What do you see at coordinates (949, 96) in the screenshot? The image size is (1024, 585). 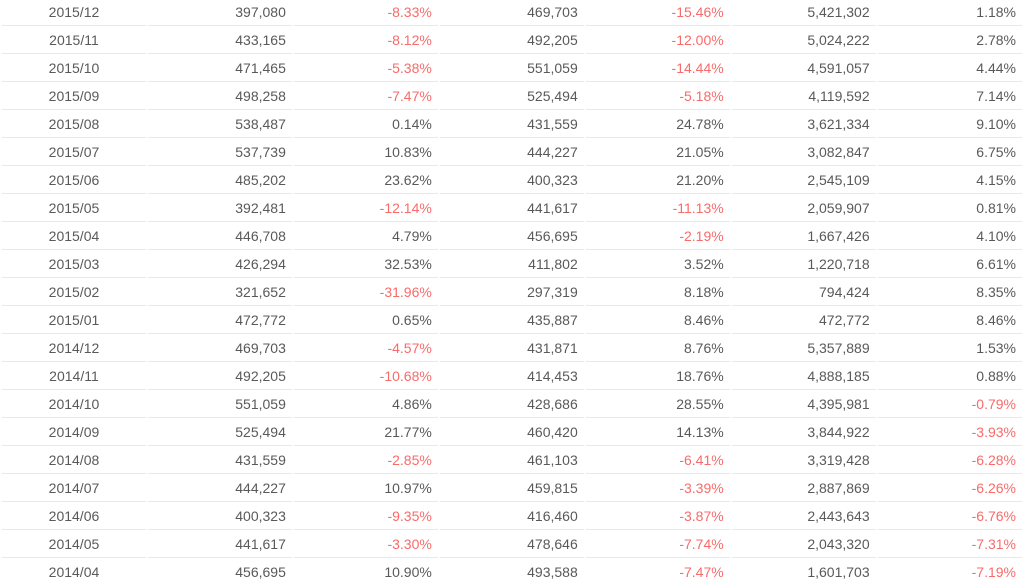 I see `change-c-percent-cell: 7.14%` at bounding box center [949, 96].